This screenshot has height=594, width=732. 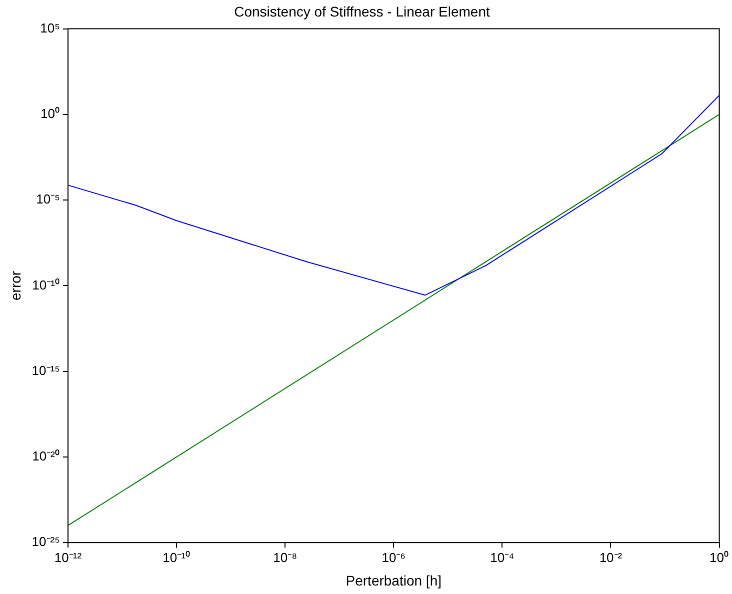 What do you see at coordinates (50, 28) in the screenshot?
I see `y-tick-label: 10⁵` at bounding box center [50, 28].